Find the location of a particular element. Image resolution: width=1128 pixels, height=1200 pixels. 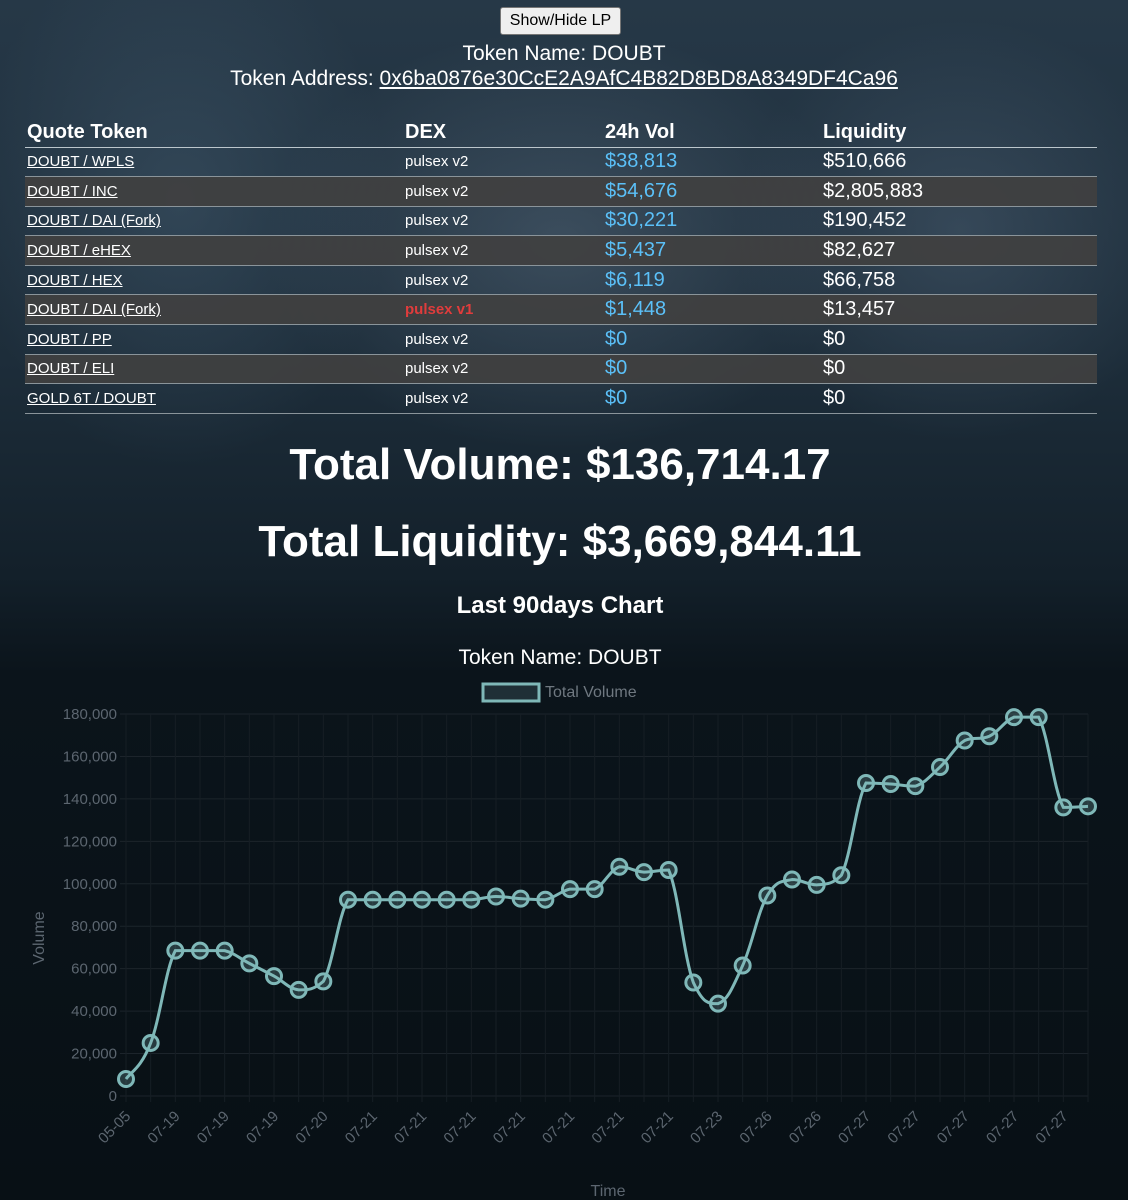

pair-link: DOUBT / INC is located at coordinates (72, 191).